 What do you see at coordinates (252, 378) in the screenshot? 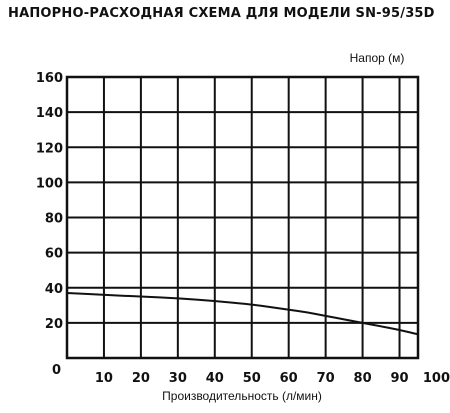
I see `x-tick-label: 50` at bounding box center [252, 378].